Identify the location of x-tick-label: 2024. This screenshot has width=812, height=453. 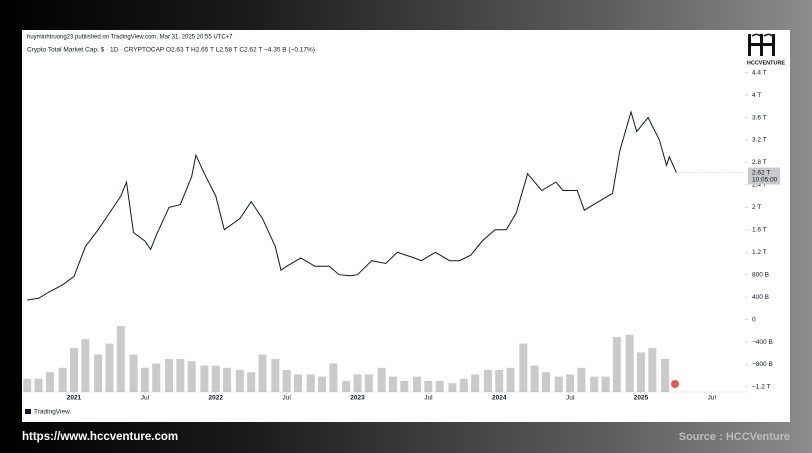
(499, 398).